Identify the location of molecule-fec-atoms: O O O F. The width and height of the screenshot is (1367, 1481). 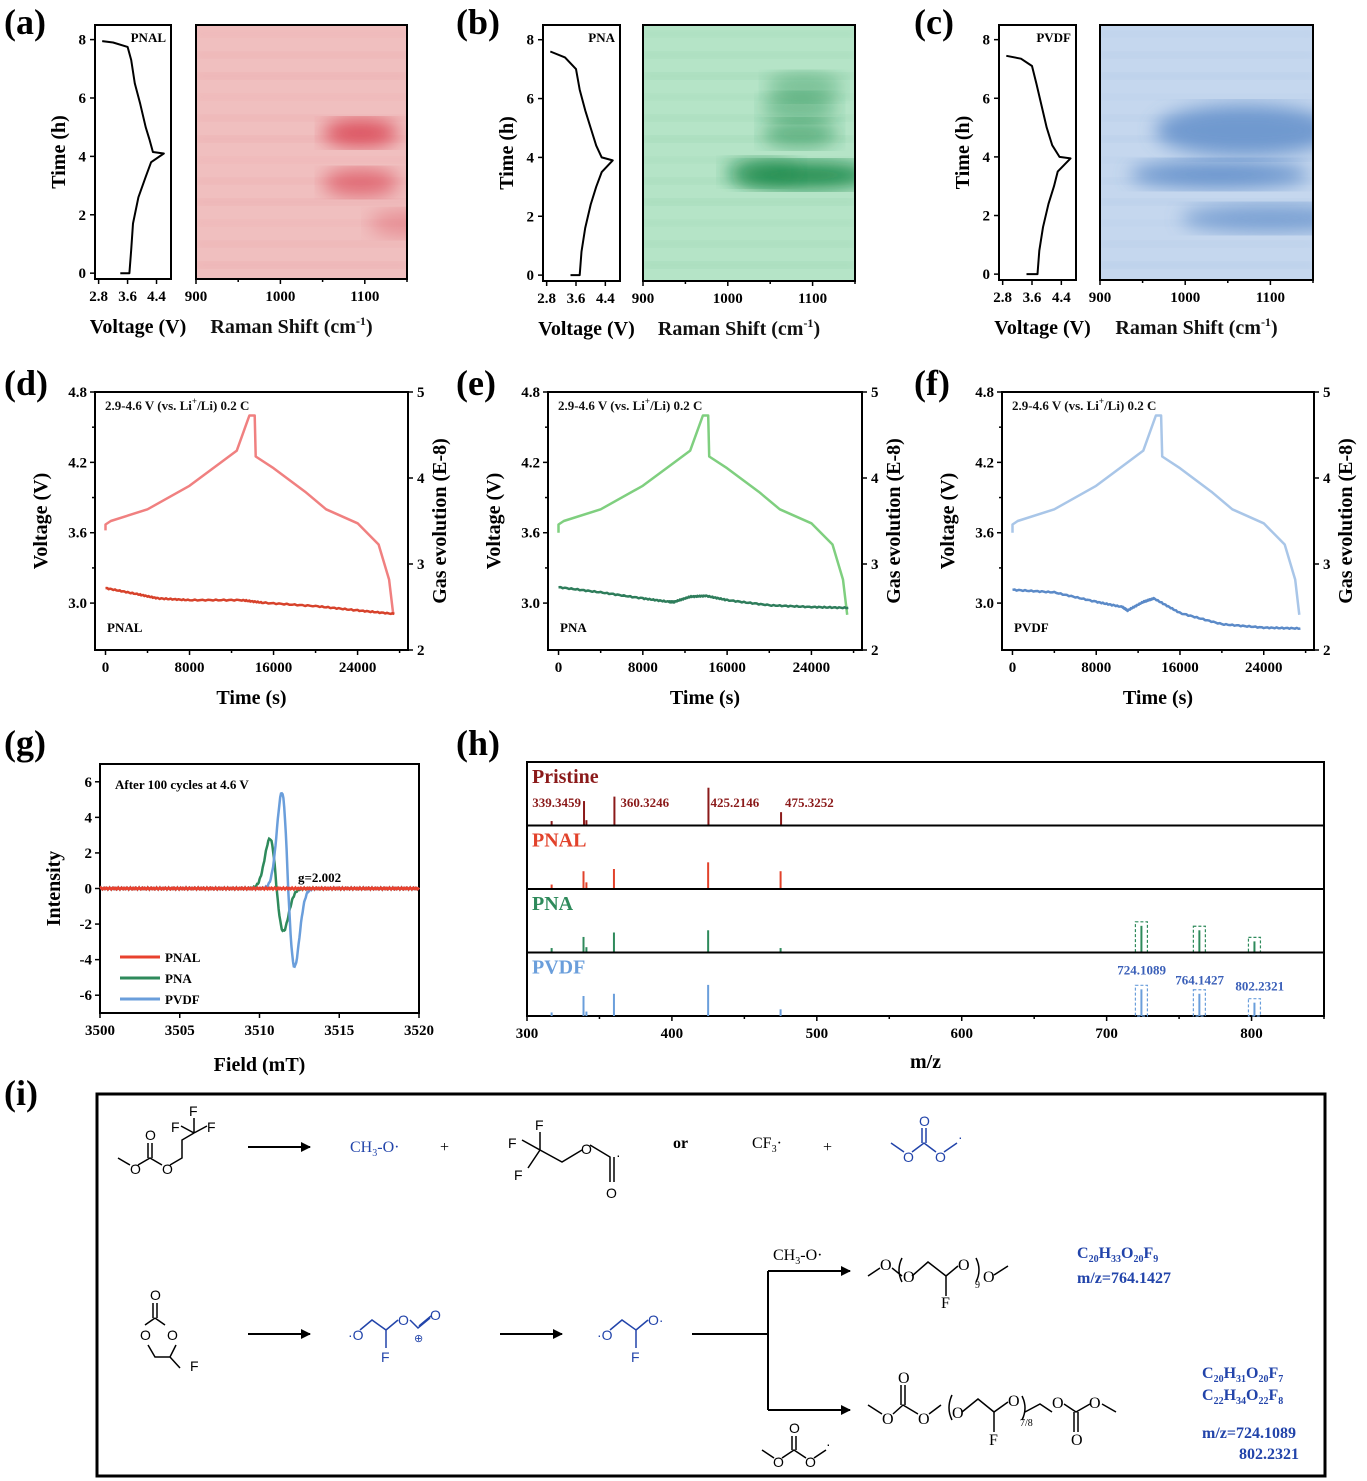
(169, 1330).